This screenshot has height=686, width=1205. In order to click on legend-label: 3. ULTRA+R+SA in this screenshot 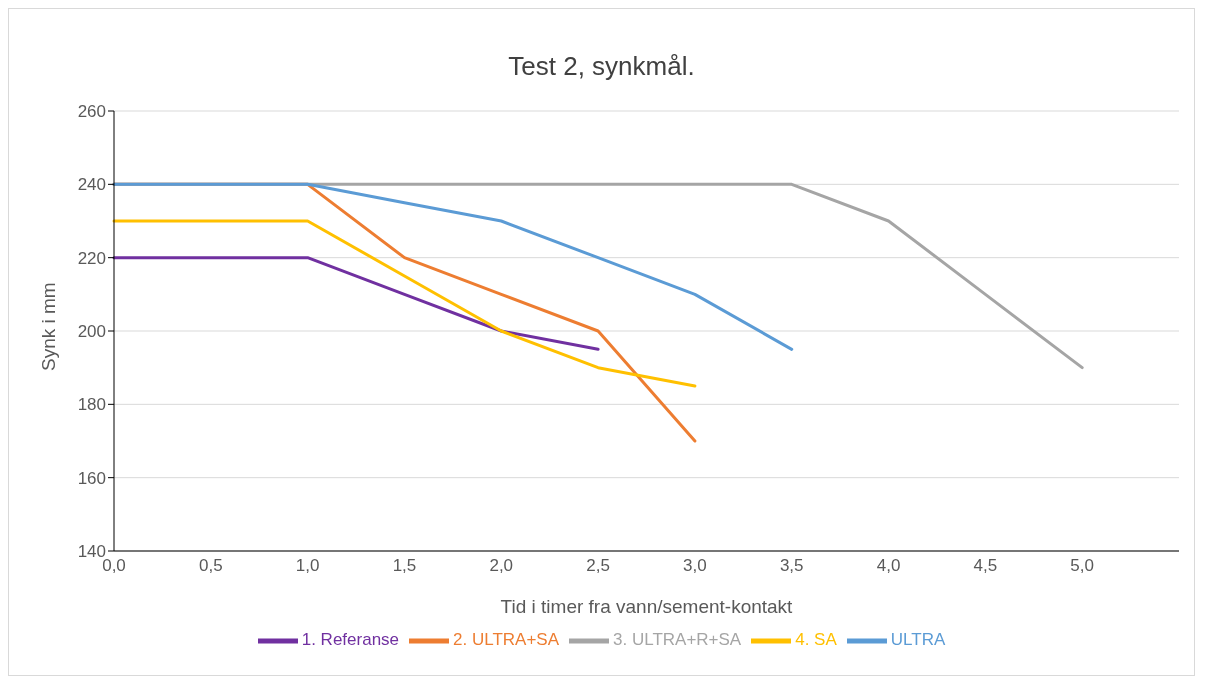, I will do `click(677, 640)`.